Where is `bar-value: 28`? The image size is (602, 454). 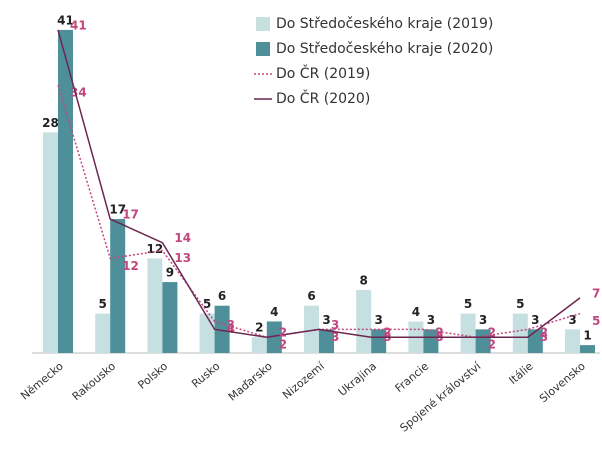
bar-value: 28 is located at coordinates (50, 123).